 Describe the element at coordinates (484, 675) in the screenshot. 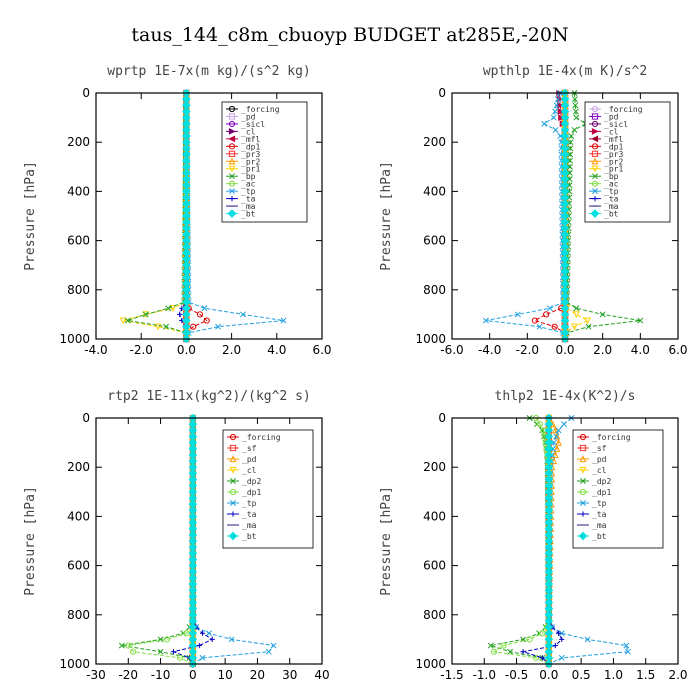

I see `x-tick-label: -1.0` at that location.